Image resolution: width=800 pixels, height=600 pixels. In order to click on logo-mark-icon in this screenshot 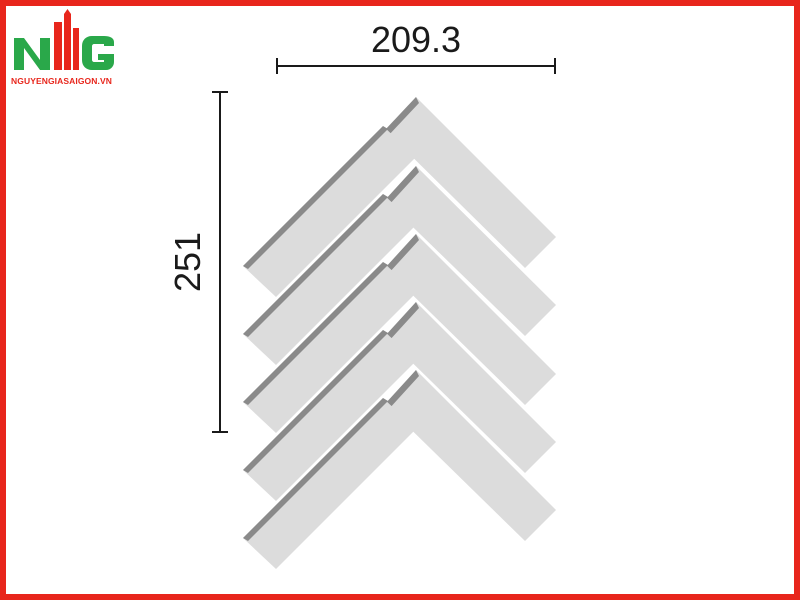, I will do `click(64, 39)`.